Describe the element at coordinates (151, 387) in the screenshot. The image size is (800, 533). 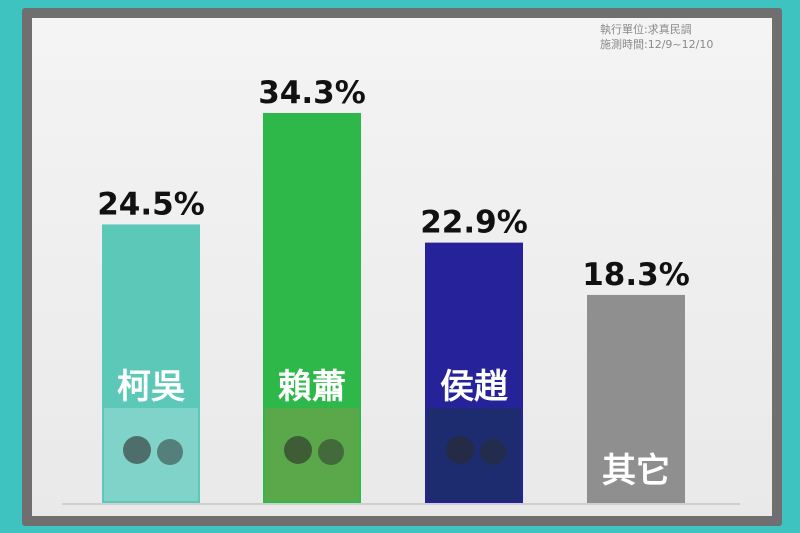
I see `category-label-1: 柯吳` at that location.